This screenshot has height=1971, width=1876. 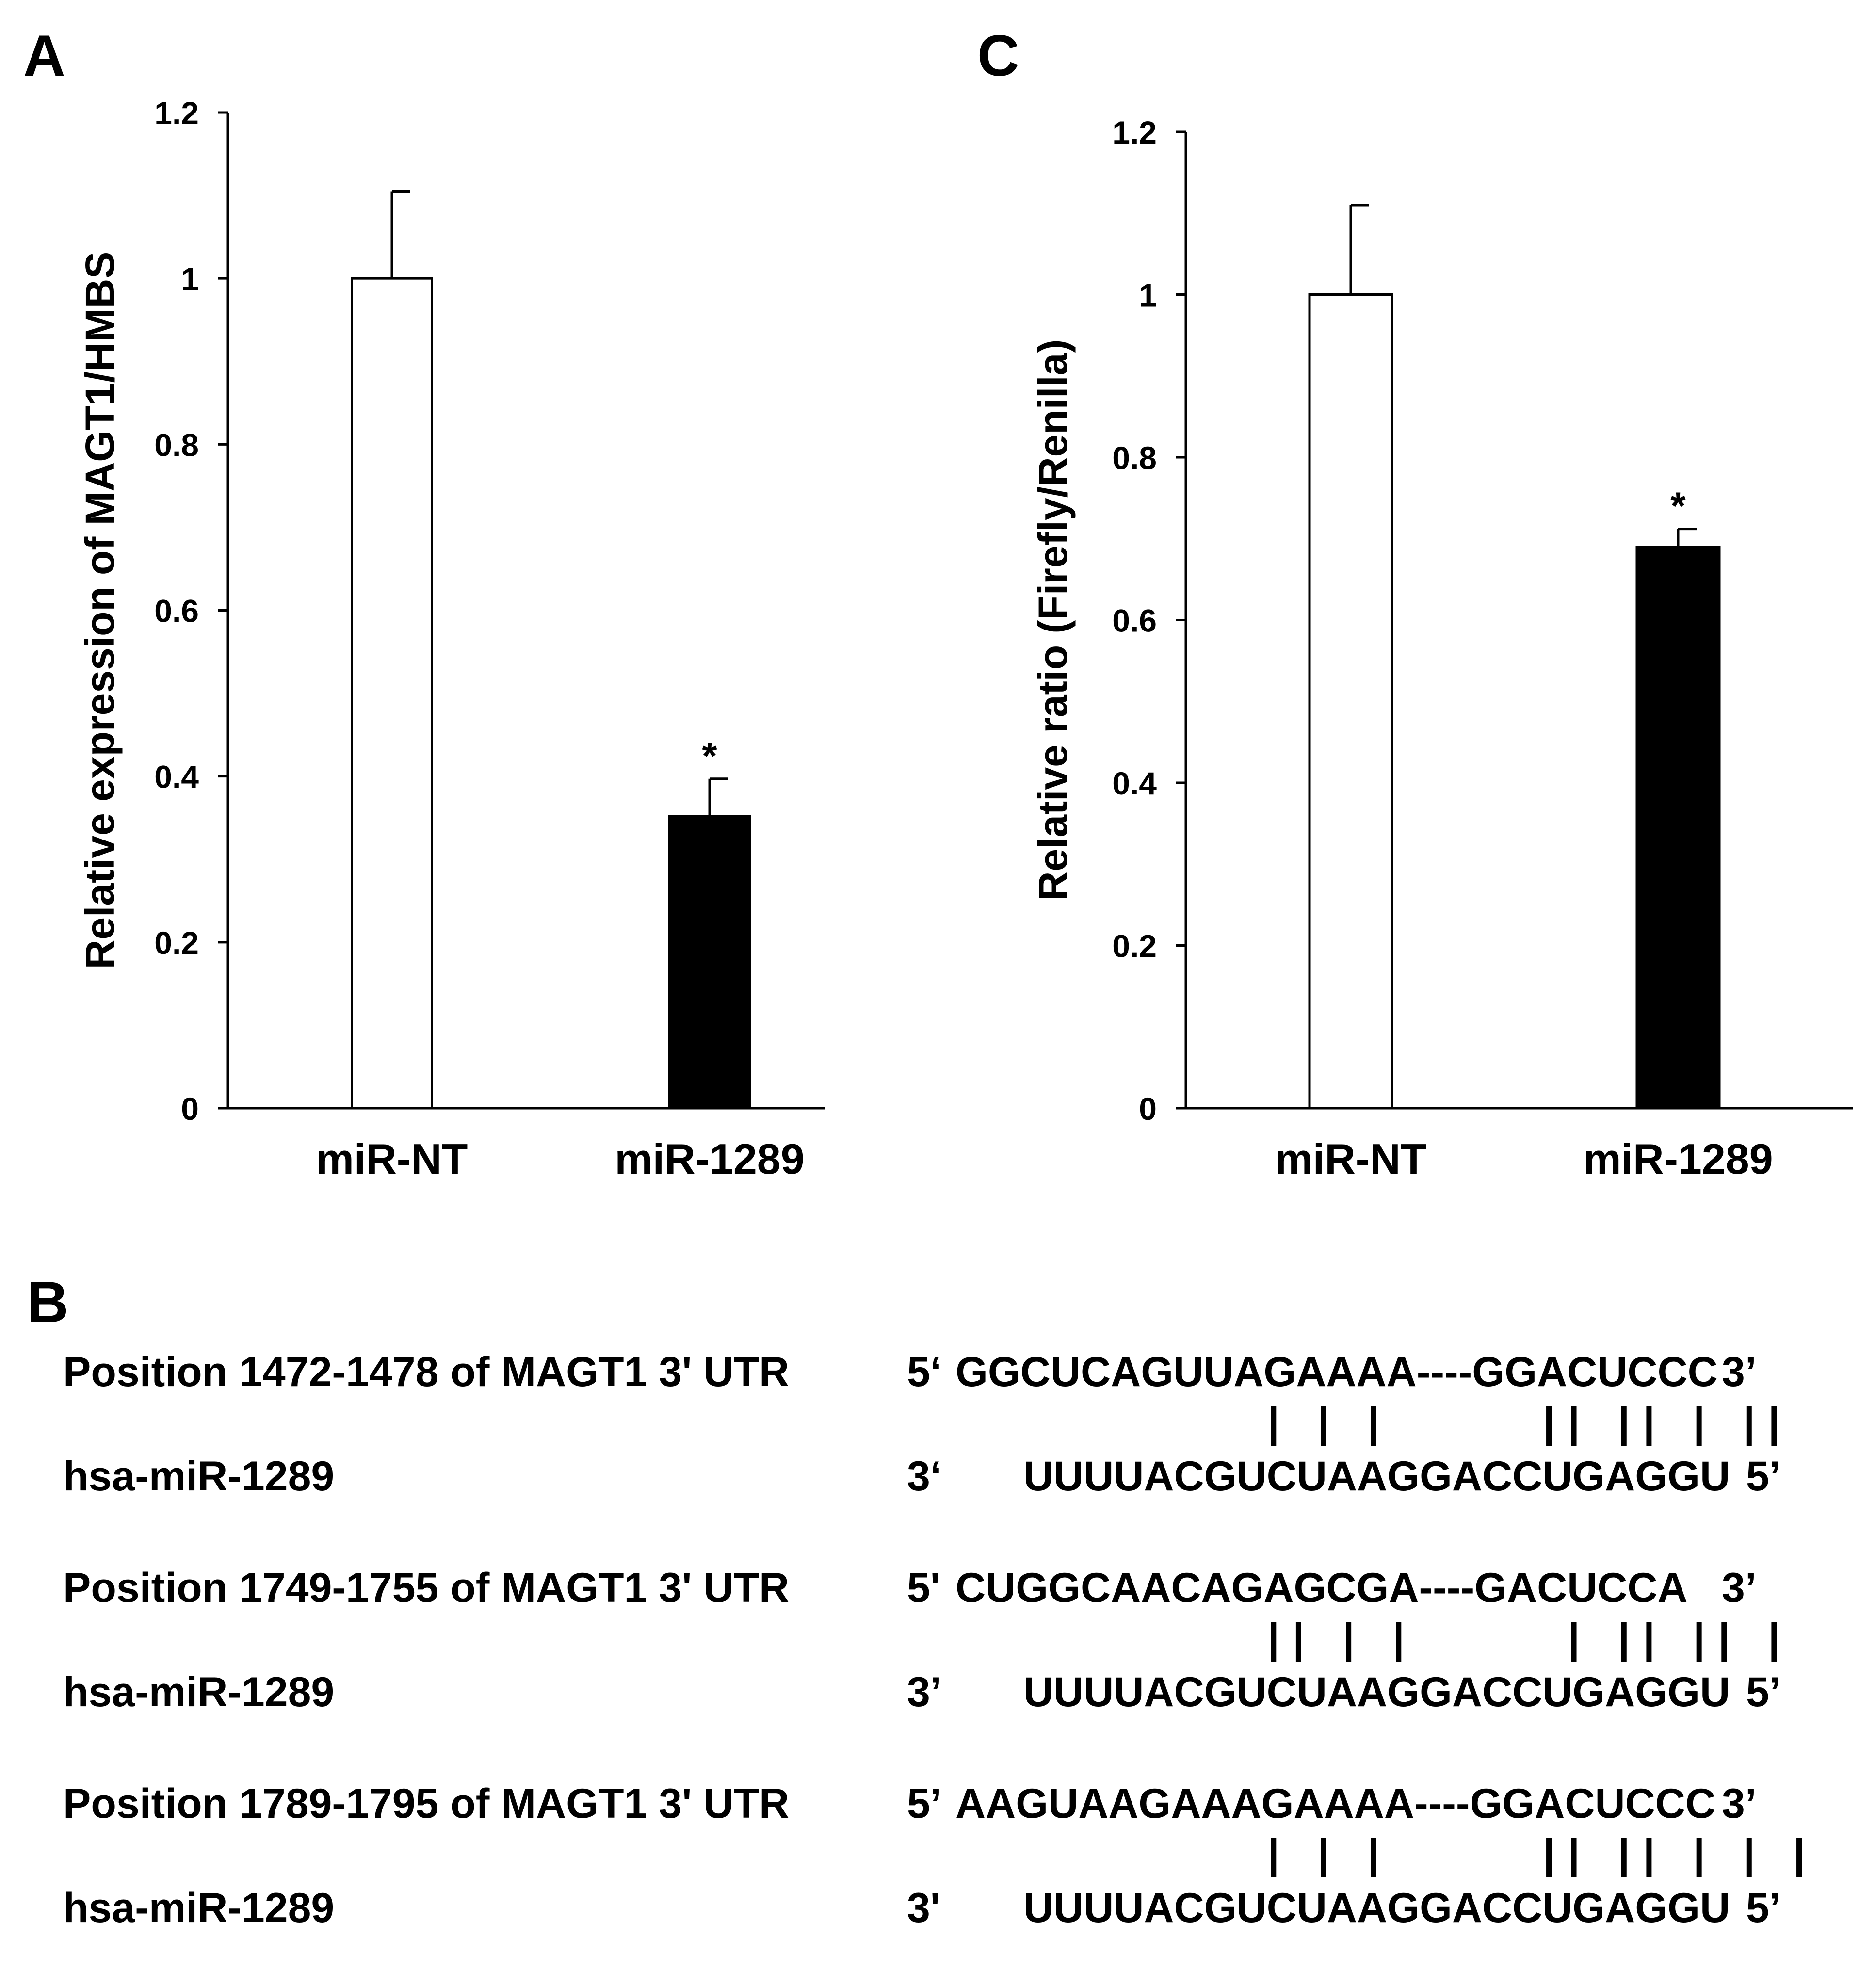 What do you see at coordinates (1321, 1588) in the screenshot?
I see `utr-sequence: CUGGCAACAGAGCGA----GACUCCA` at bounding box center [1321, 1588].